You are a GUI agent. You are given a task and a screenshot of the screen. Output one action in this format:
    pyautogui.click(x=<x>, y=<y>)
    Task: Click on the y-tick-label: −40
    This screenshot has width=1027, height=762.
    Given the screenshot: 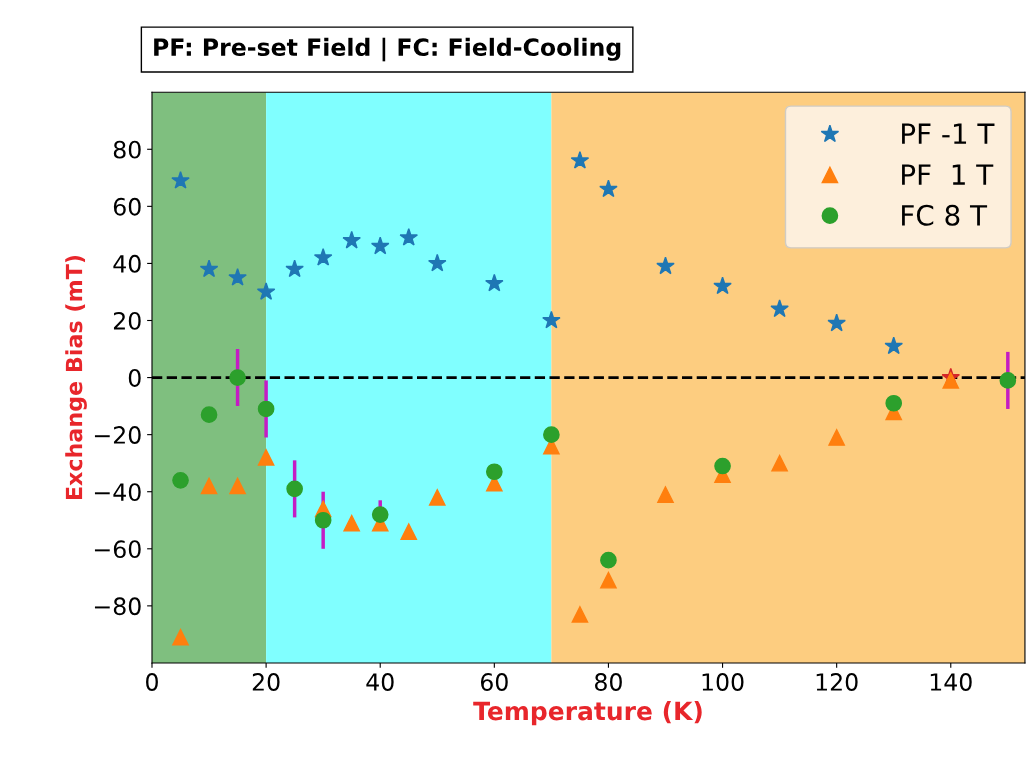 What is the action you would take?
    pyautogui.click(x=117, y=492)
    